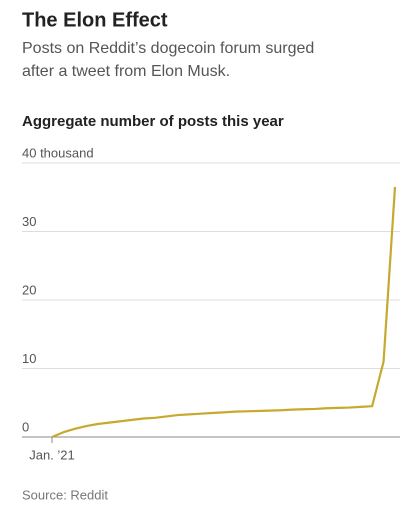  Describe the element at coordinates (95, 20) in the screenshot. I see `chart-title: The Elon Effect` at that location.